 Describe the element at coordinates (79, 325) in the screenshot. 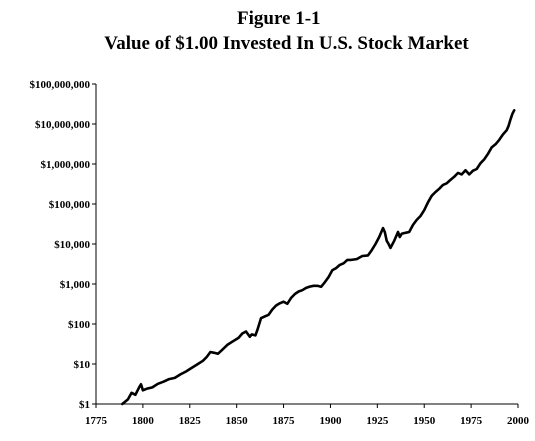

I see `y-tick-label: $100` at that location.